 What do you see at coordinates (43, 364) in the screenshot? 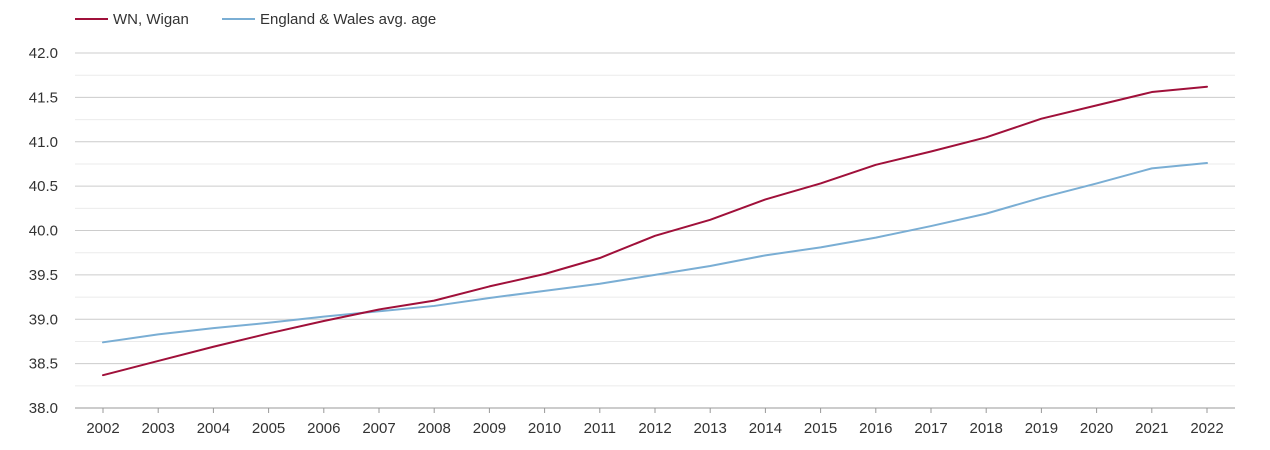
I see `y-tick-label: 38.5` at bounding box center [43, 364].